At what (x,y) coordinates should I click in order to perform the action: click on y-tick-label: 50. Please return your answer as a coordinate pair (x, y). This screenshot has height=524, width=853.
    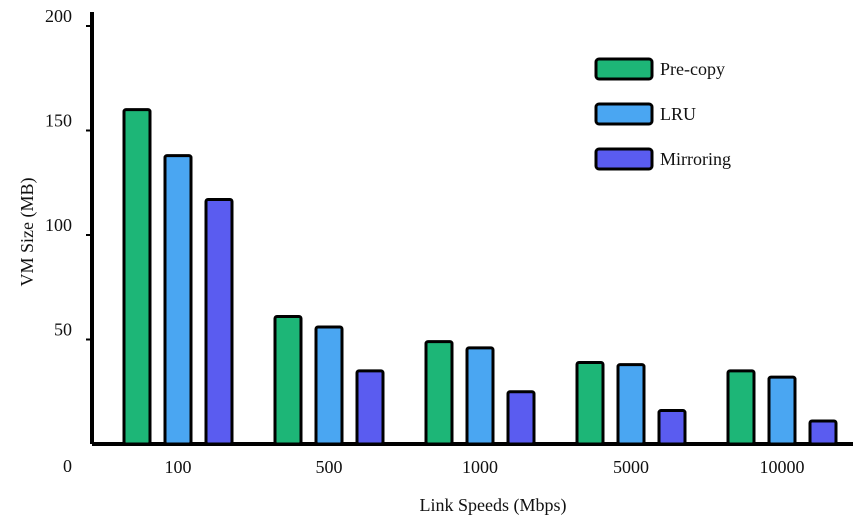
    Looking at the image, I should click on (63, 330).